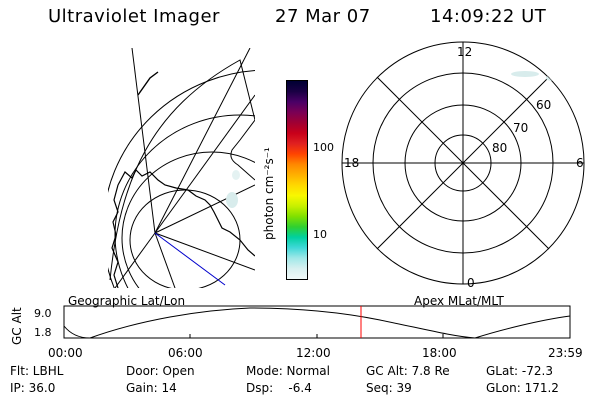 The image size is (600, 400). Describe the element at coordinates (160, 371) in the screenshot. I see `info-door: Door: Open` at that location.